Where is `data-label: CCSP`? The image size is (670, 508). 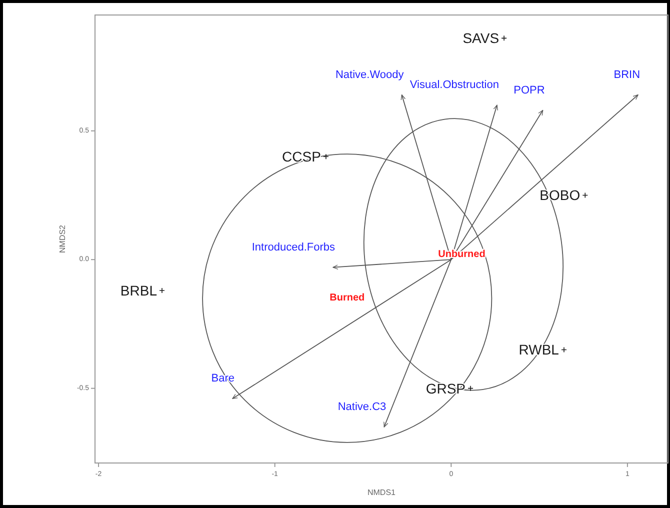 data-label: CCSP is located at coordinates (301, 156).